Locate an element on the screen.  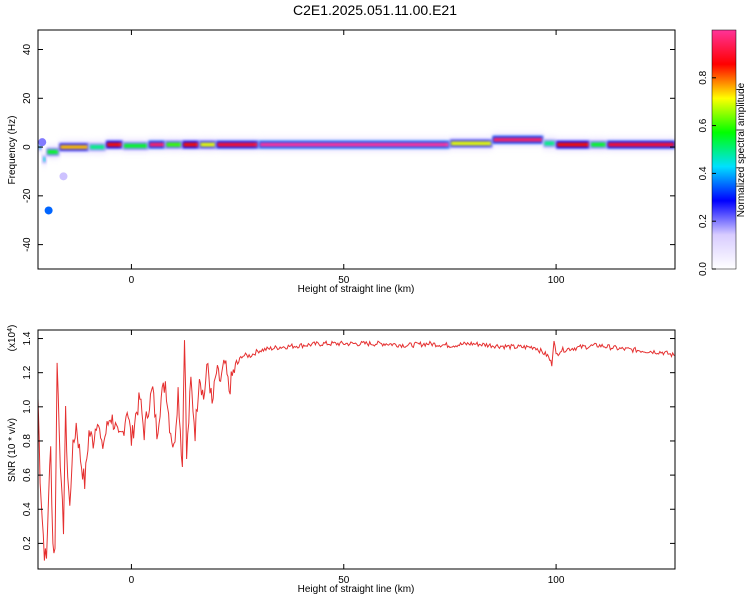
figure-title: C2E1.2025.051.11.00.E21 is located at coordinates (375, 10).